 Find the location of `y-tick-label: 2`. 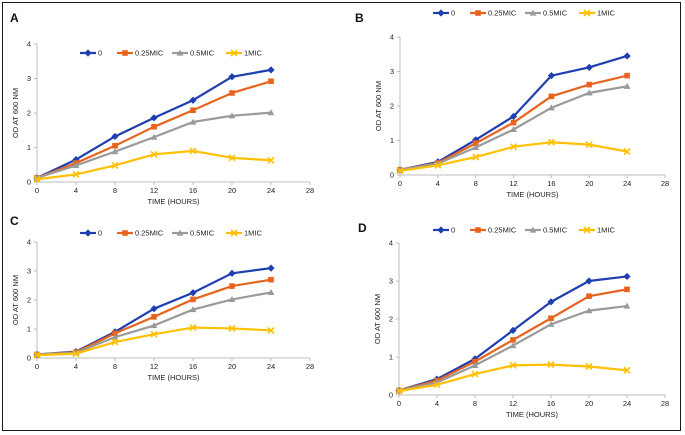

y-tick-label: 2 is located at coordinates (29, 300).